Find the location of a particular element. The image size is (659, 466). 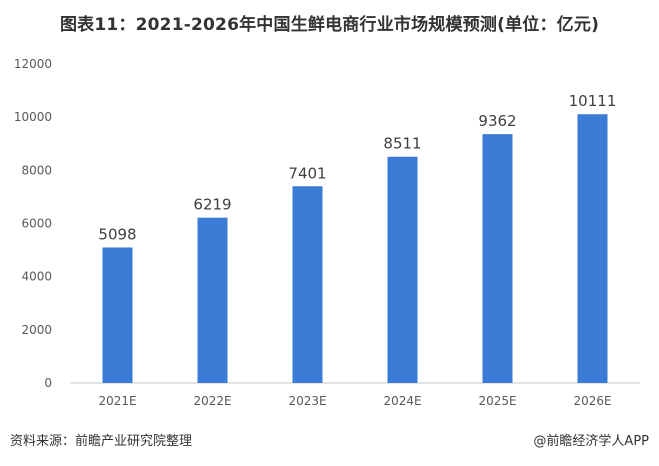

data-label: 10111 is located at coordinates (593, 101).